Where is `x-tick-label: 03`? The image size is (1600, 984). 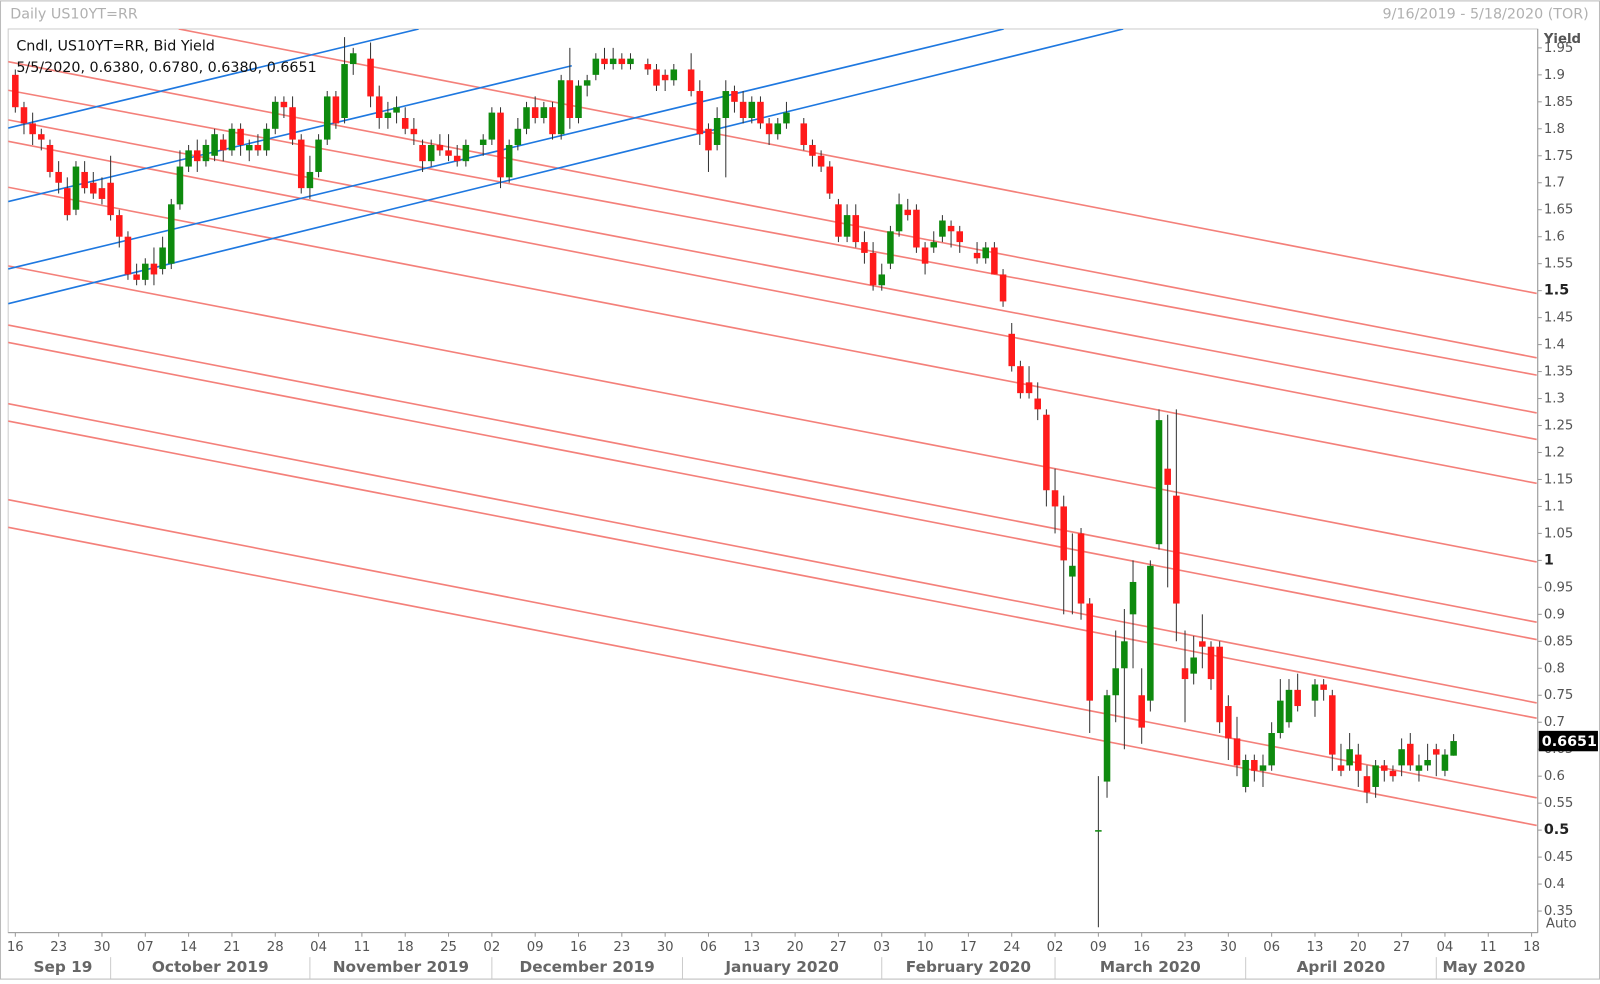
x-tick-label: 03 is located at coordinates (881, 947).